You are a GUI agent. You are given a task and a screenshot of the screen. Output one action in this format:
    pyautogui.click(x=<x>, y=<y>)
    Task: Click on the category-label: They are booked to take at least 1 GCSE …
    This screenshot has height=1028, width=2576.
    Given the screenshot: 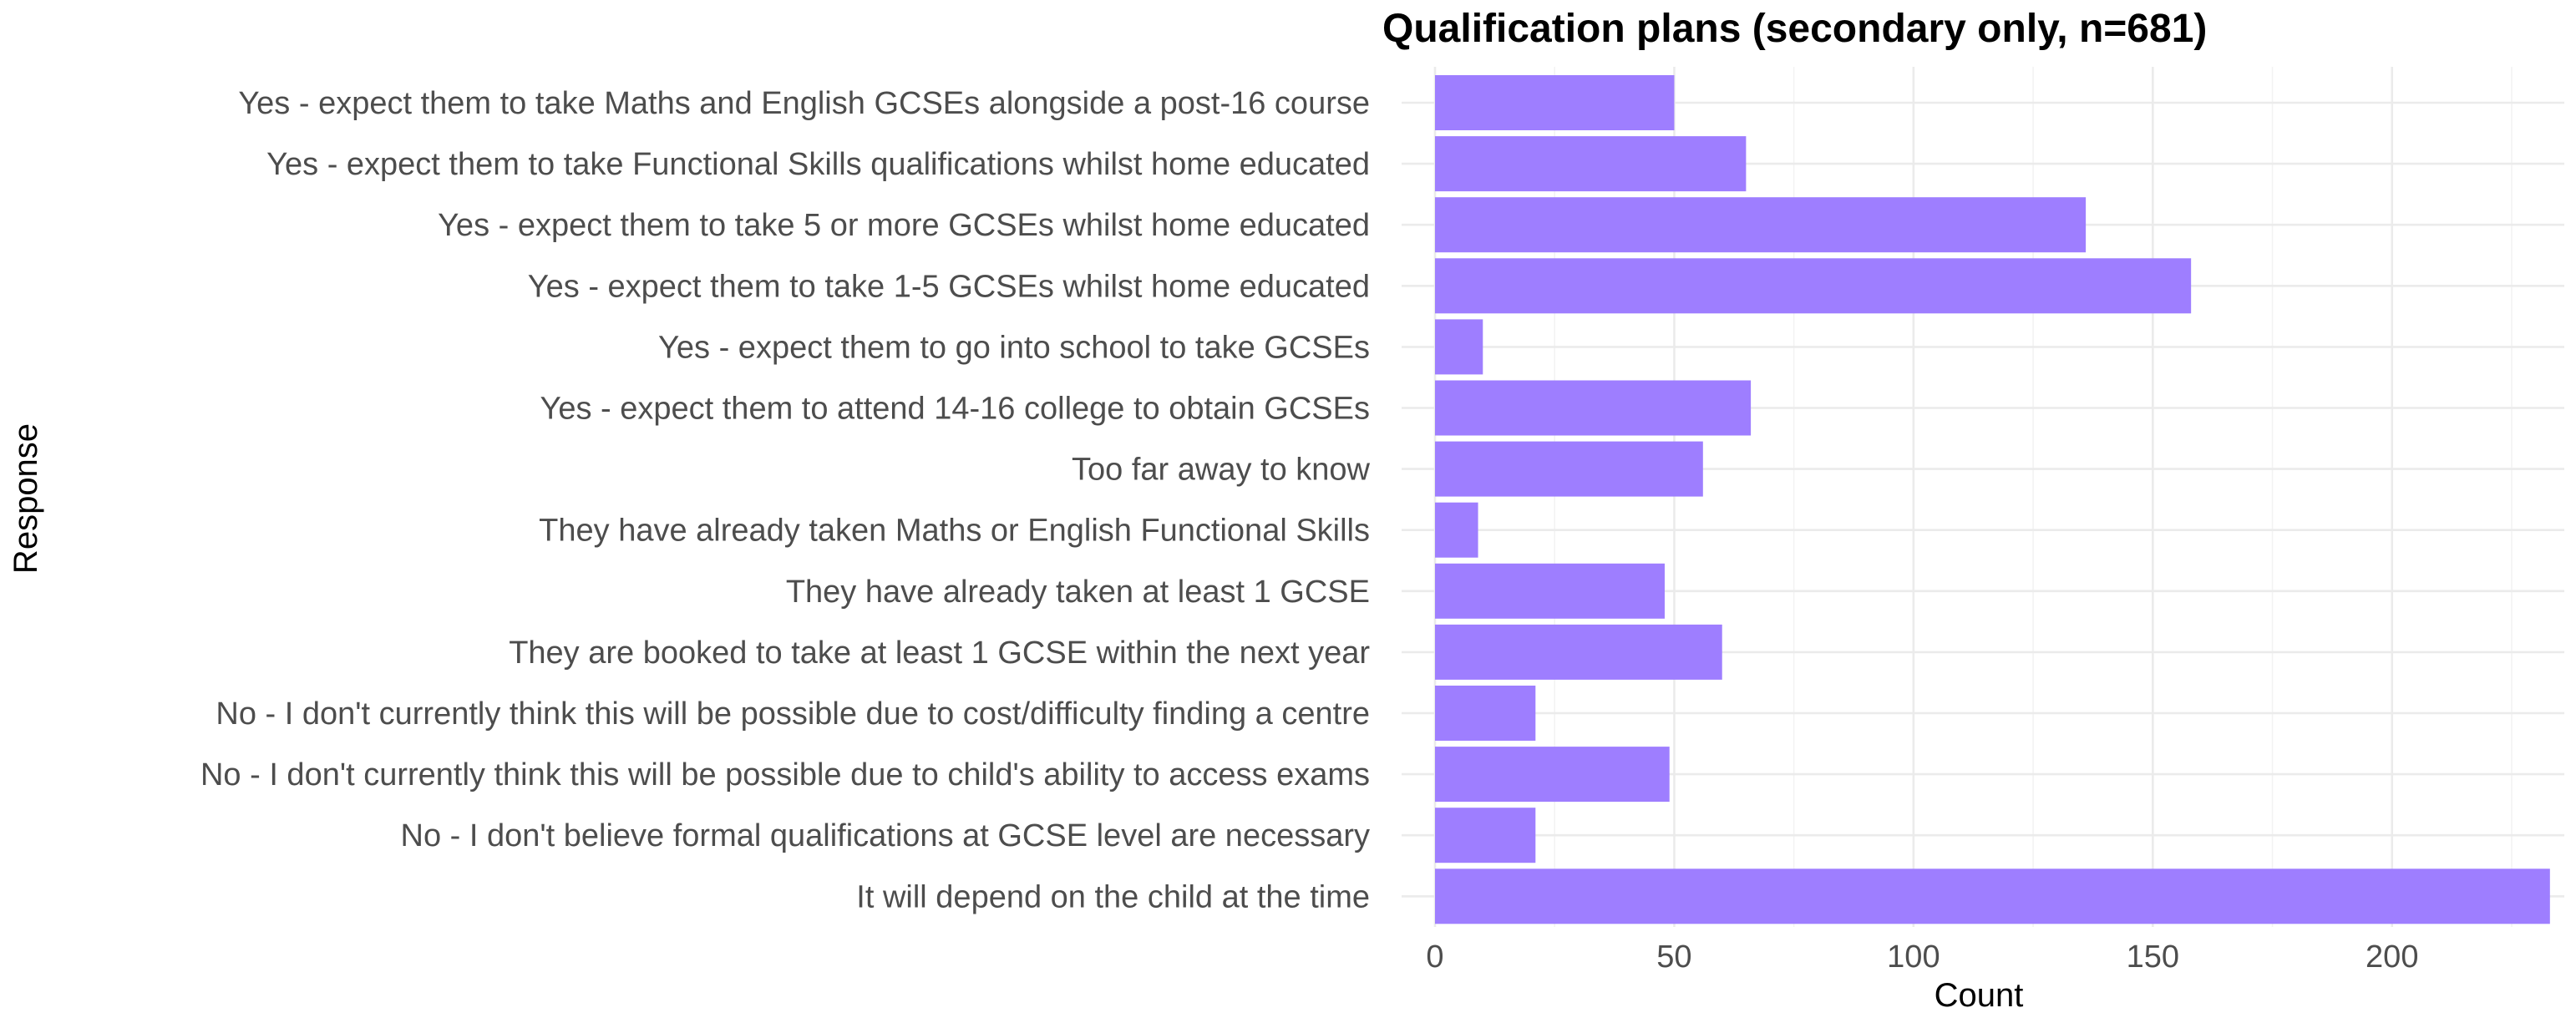 What is the action you would take?
    pyautogui.click(x=939, y=653)
    